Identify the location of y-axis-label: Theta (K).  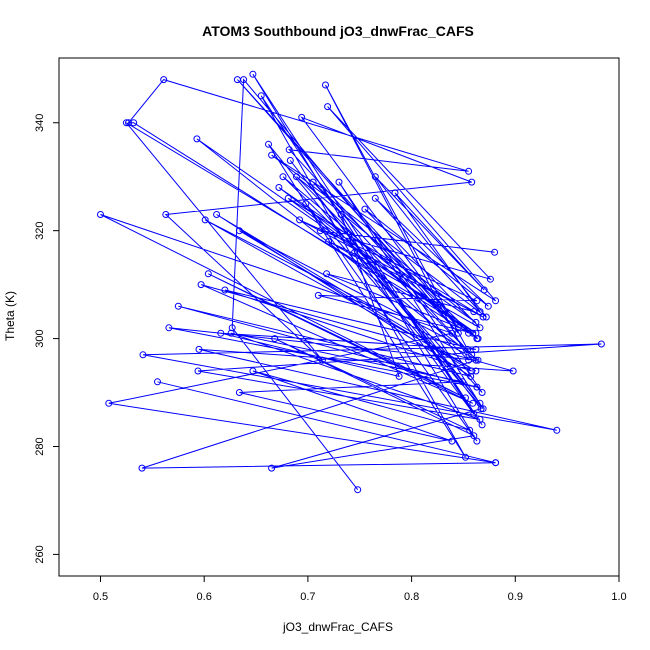
(10, 316).